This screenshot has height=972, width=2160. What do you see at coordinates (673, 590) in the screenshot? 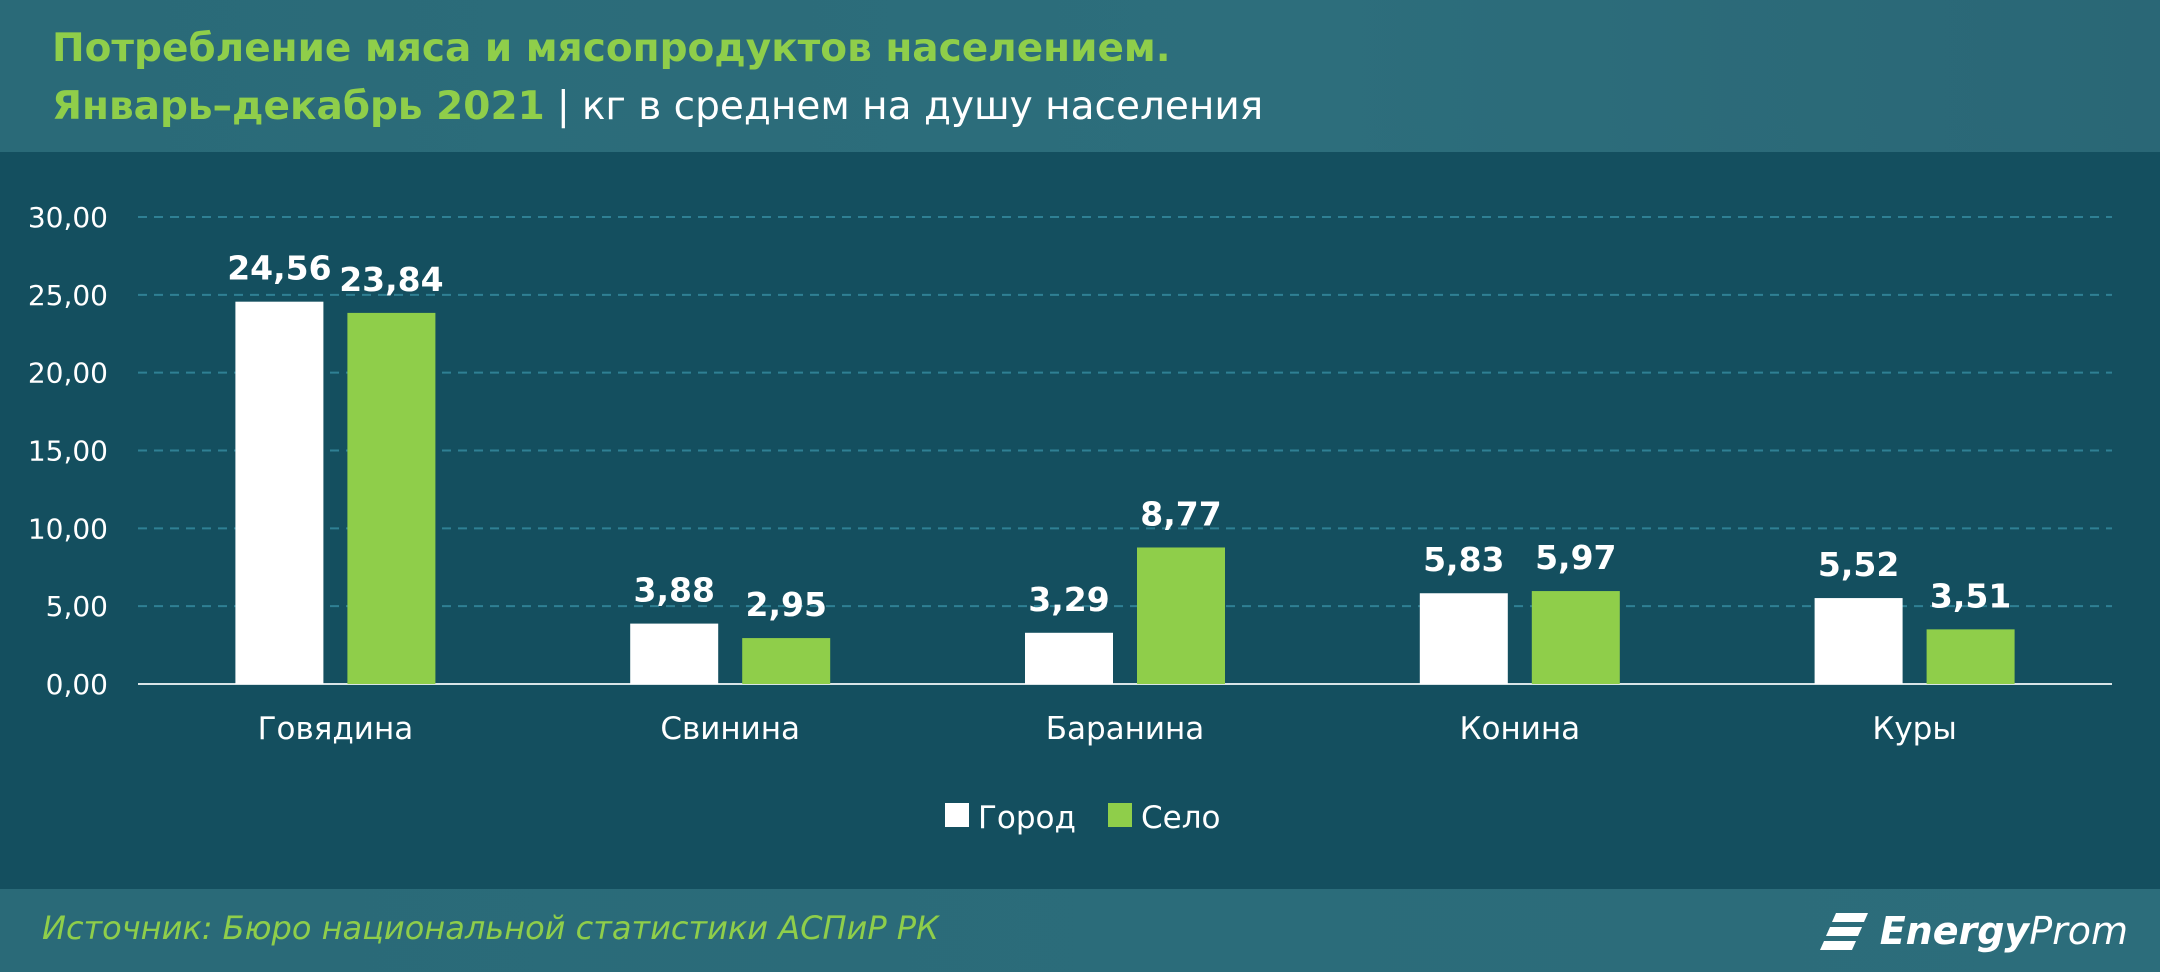
I see `data-label: 3,88` at bounding box center [673, 590].